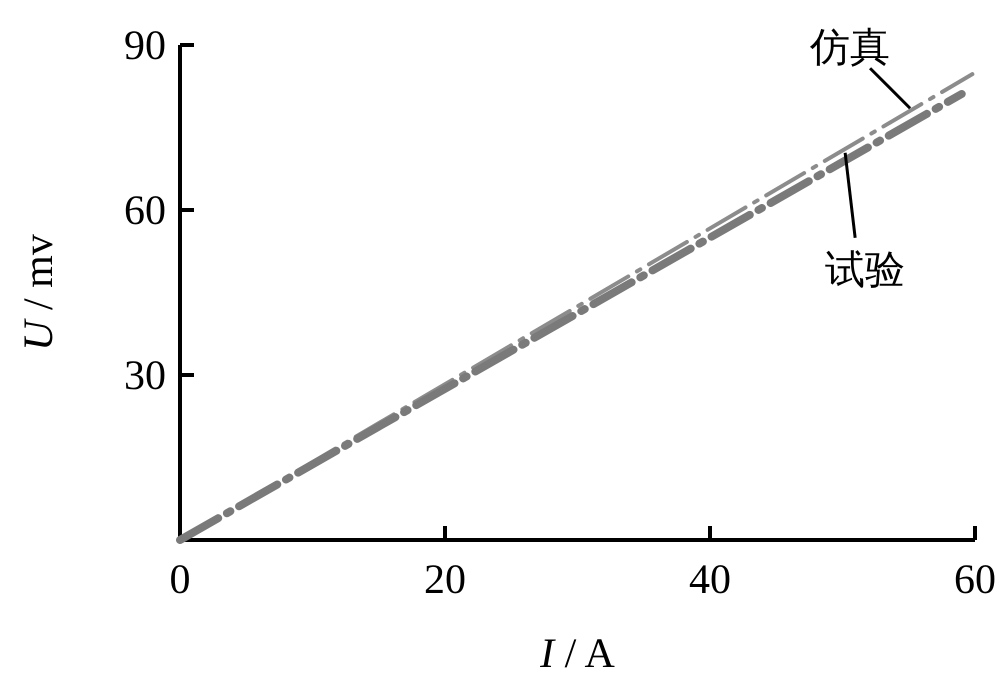 This screenshot has width=1000, height=683. I want to click on y-tick-label: 60, so click(145, 211).